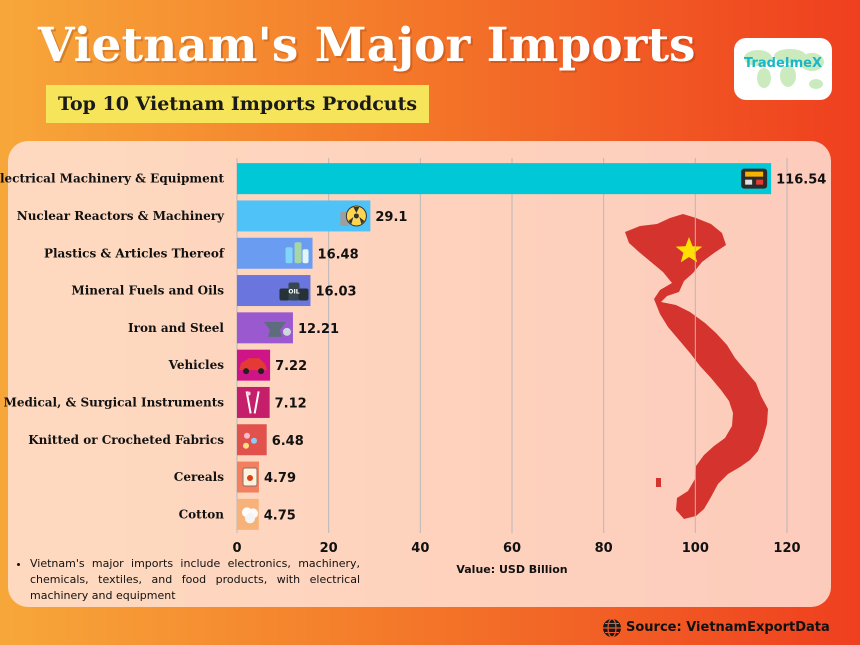  I want to click on oil-barrels-icon: OIL, so click(294, 291).